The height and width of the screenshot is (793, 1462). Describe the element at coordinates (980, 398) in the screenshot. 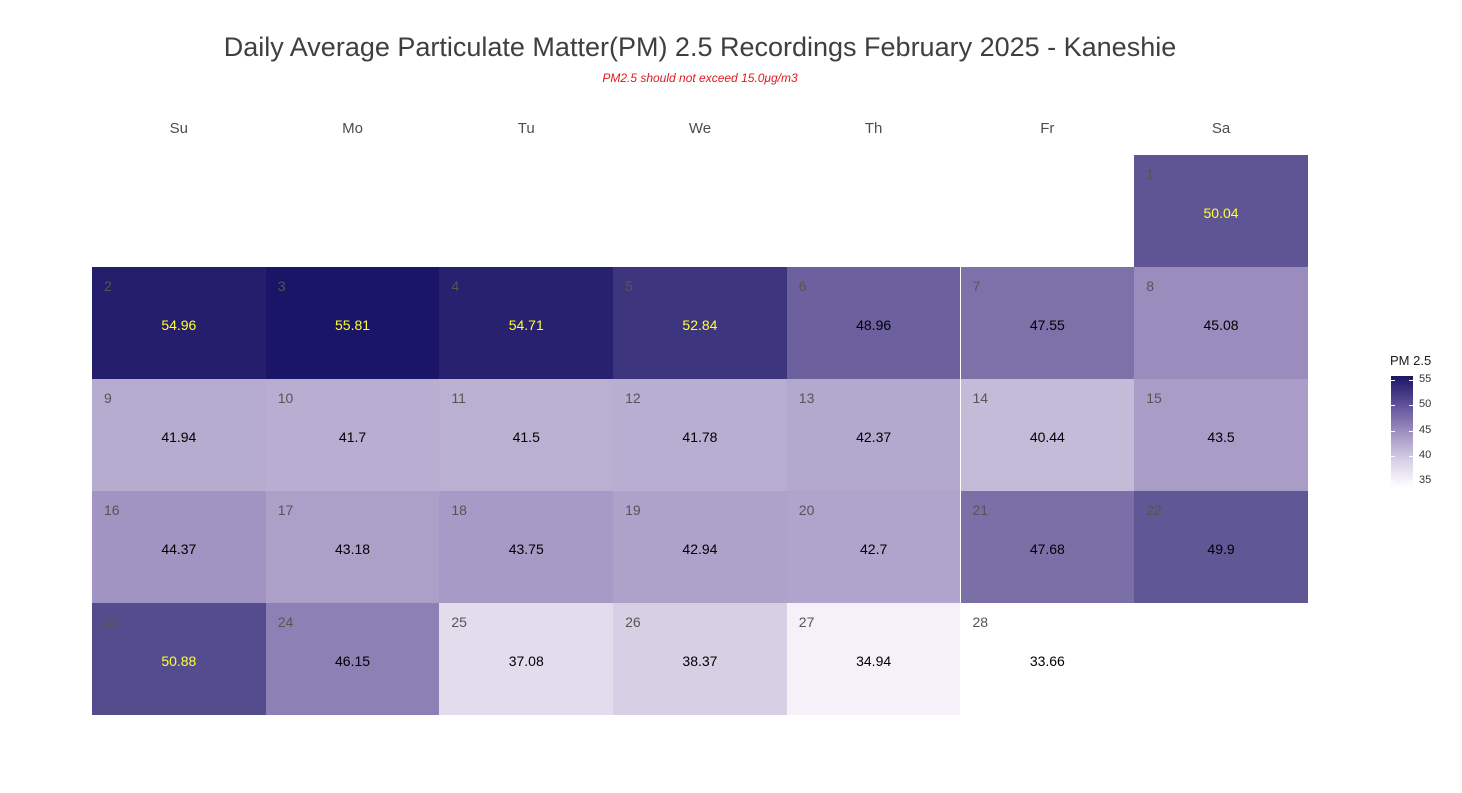

I see `day-number: 14` at that location.